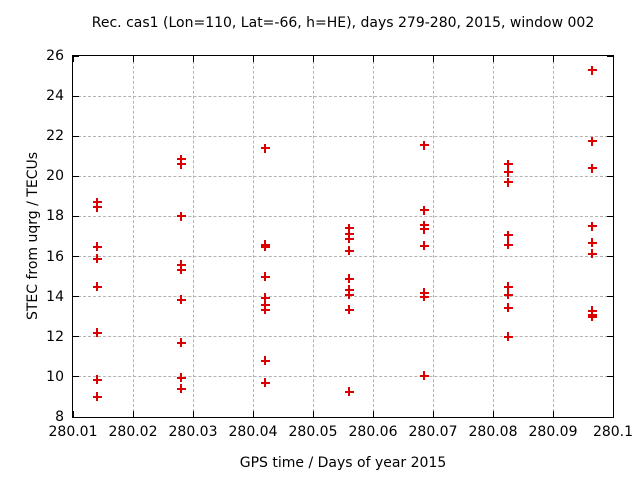 The image size is (640, 480). Describe the element at coordinates (59, 417) in the screenshot. I see `y-tick-label: 8` at that location.